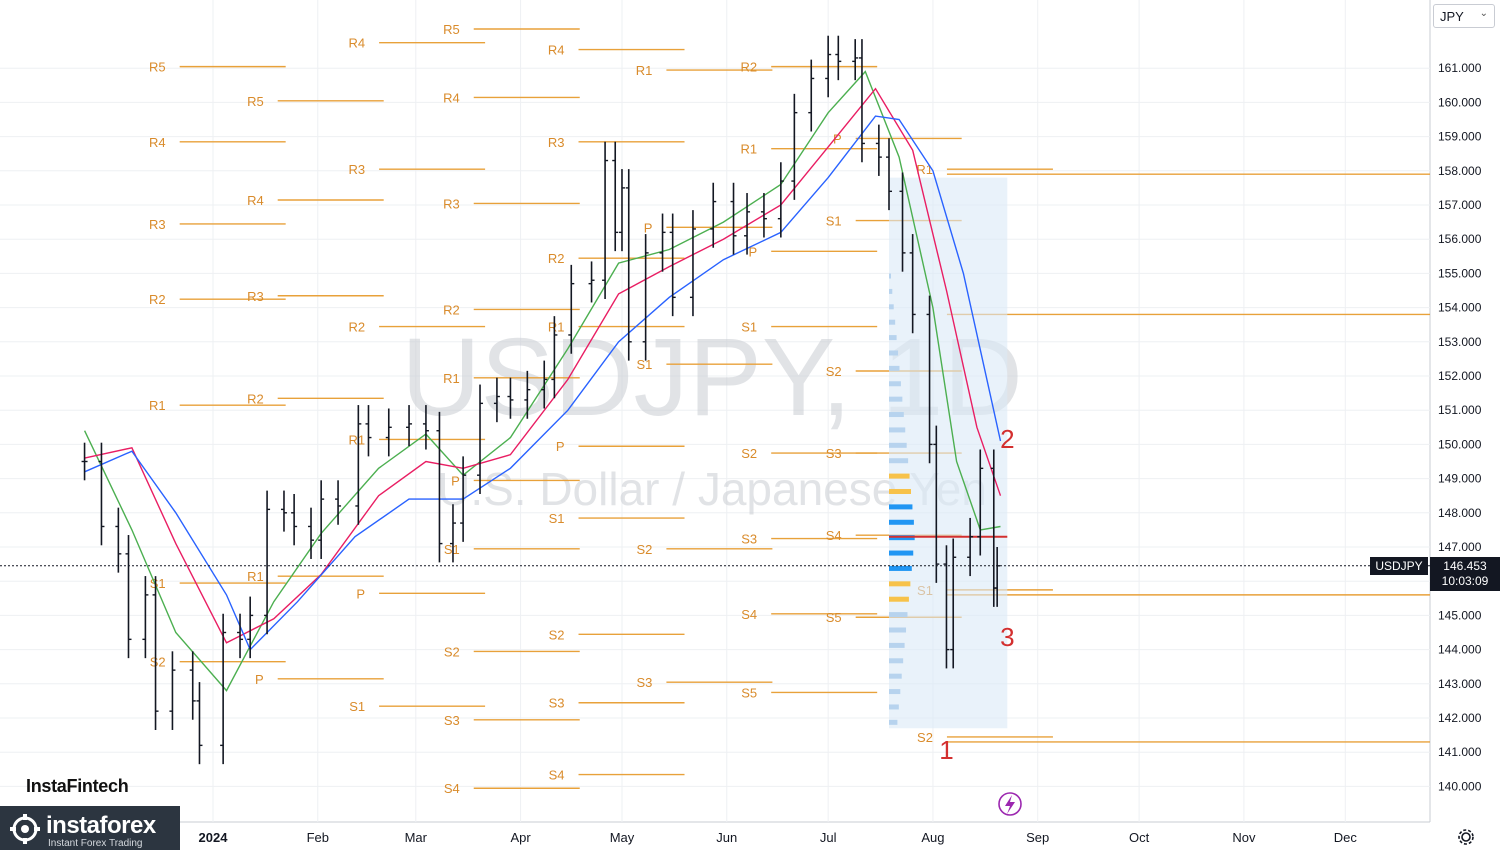  I want to click on x-tick-label: 2024, so click(214, 837).